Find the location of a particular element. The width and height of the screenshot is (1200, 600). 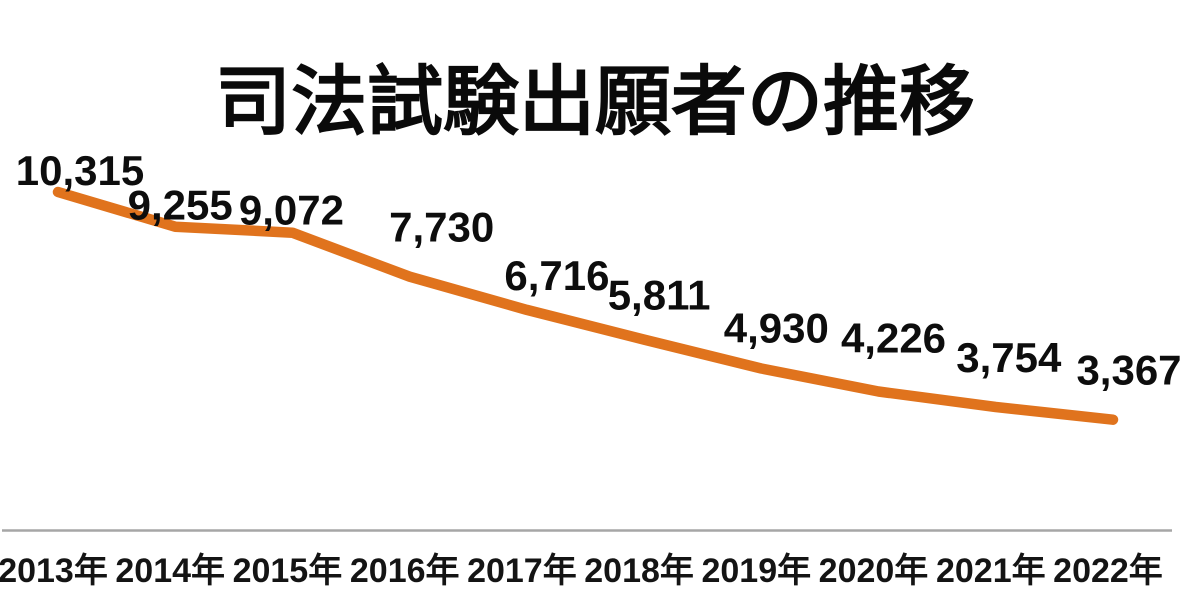

x-axis-label-2021年: 2021年 is located at coordinates (991, 571).